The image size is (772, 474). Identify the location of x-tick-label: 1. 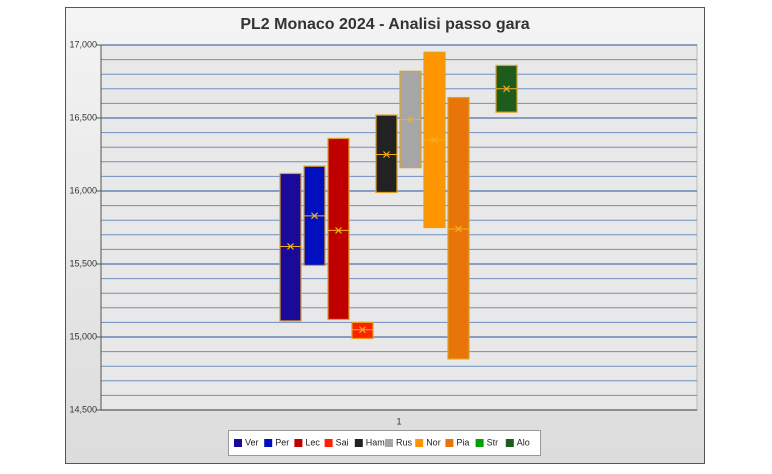
(398, 421).